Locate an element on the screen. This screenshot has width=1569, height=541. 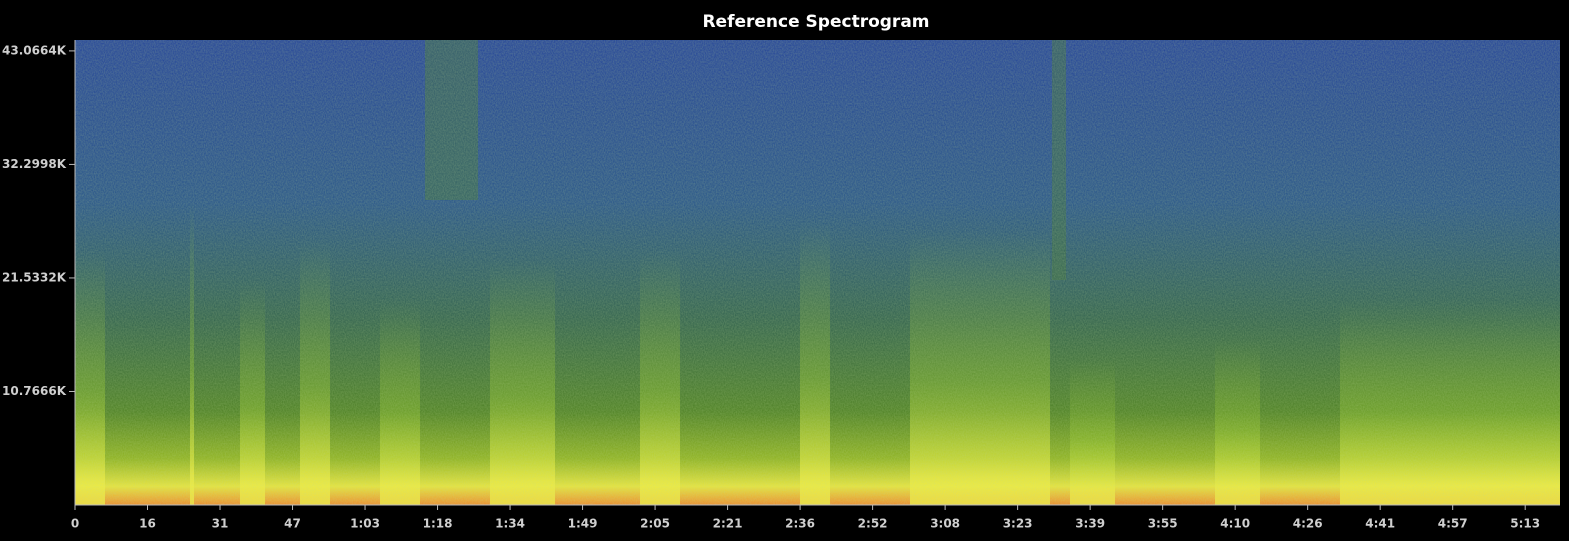
y-tick-label: 10.7666K is located at coordinates (34, 391).